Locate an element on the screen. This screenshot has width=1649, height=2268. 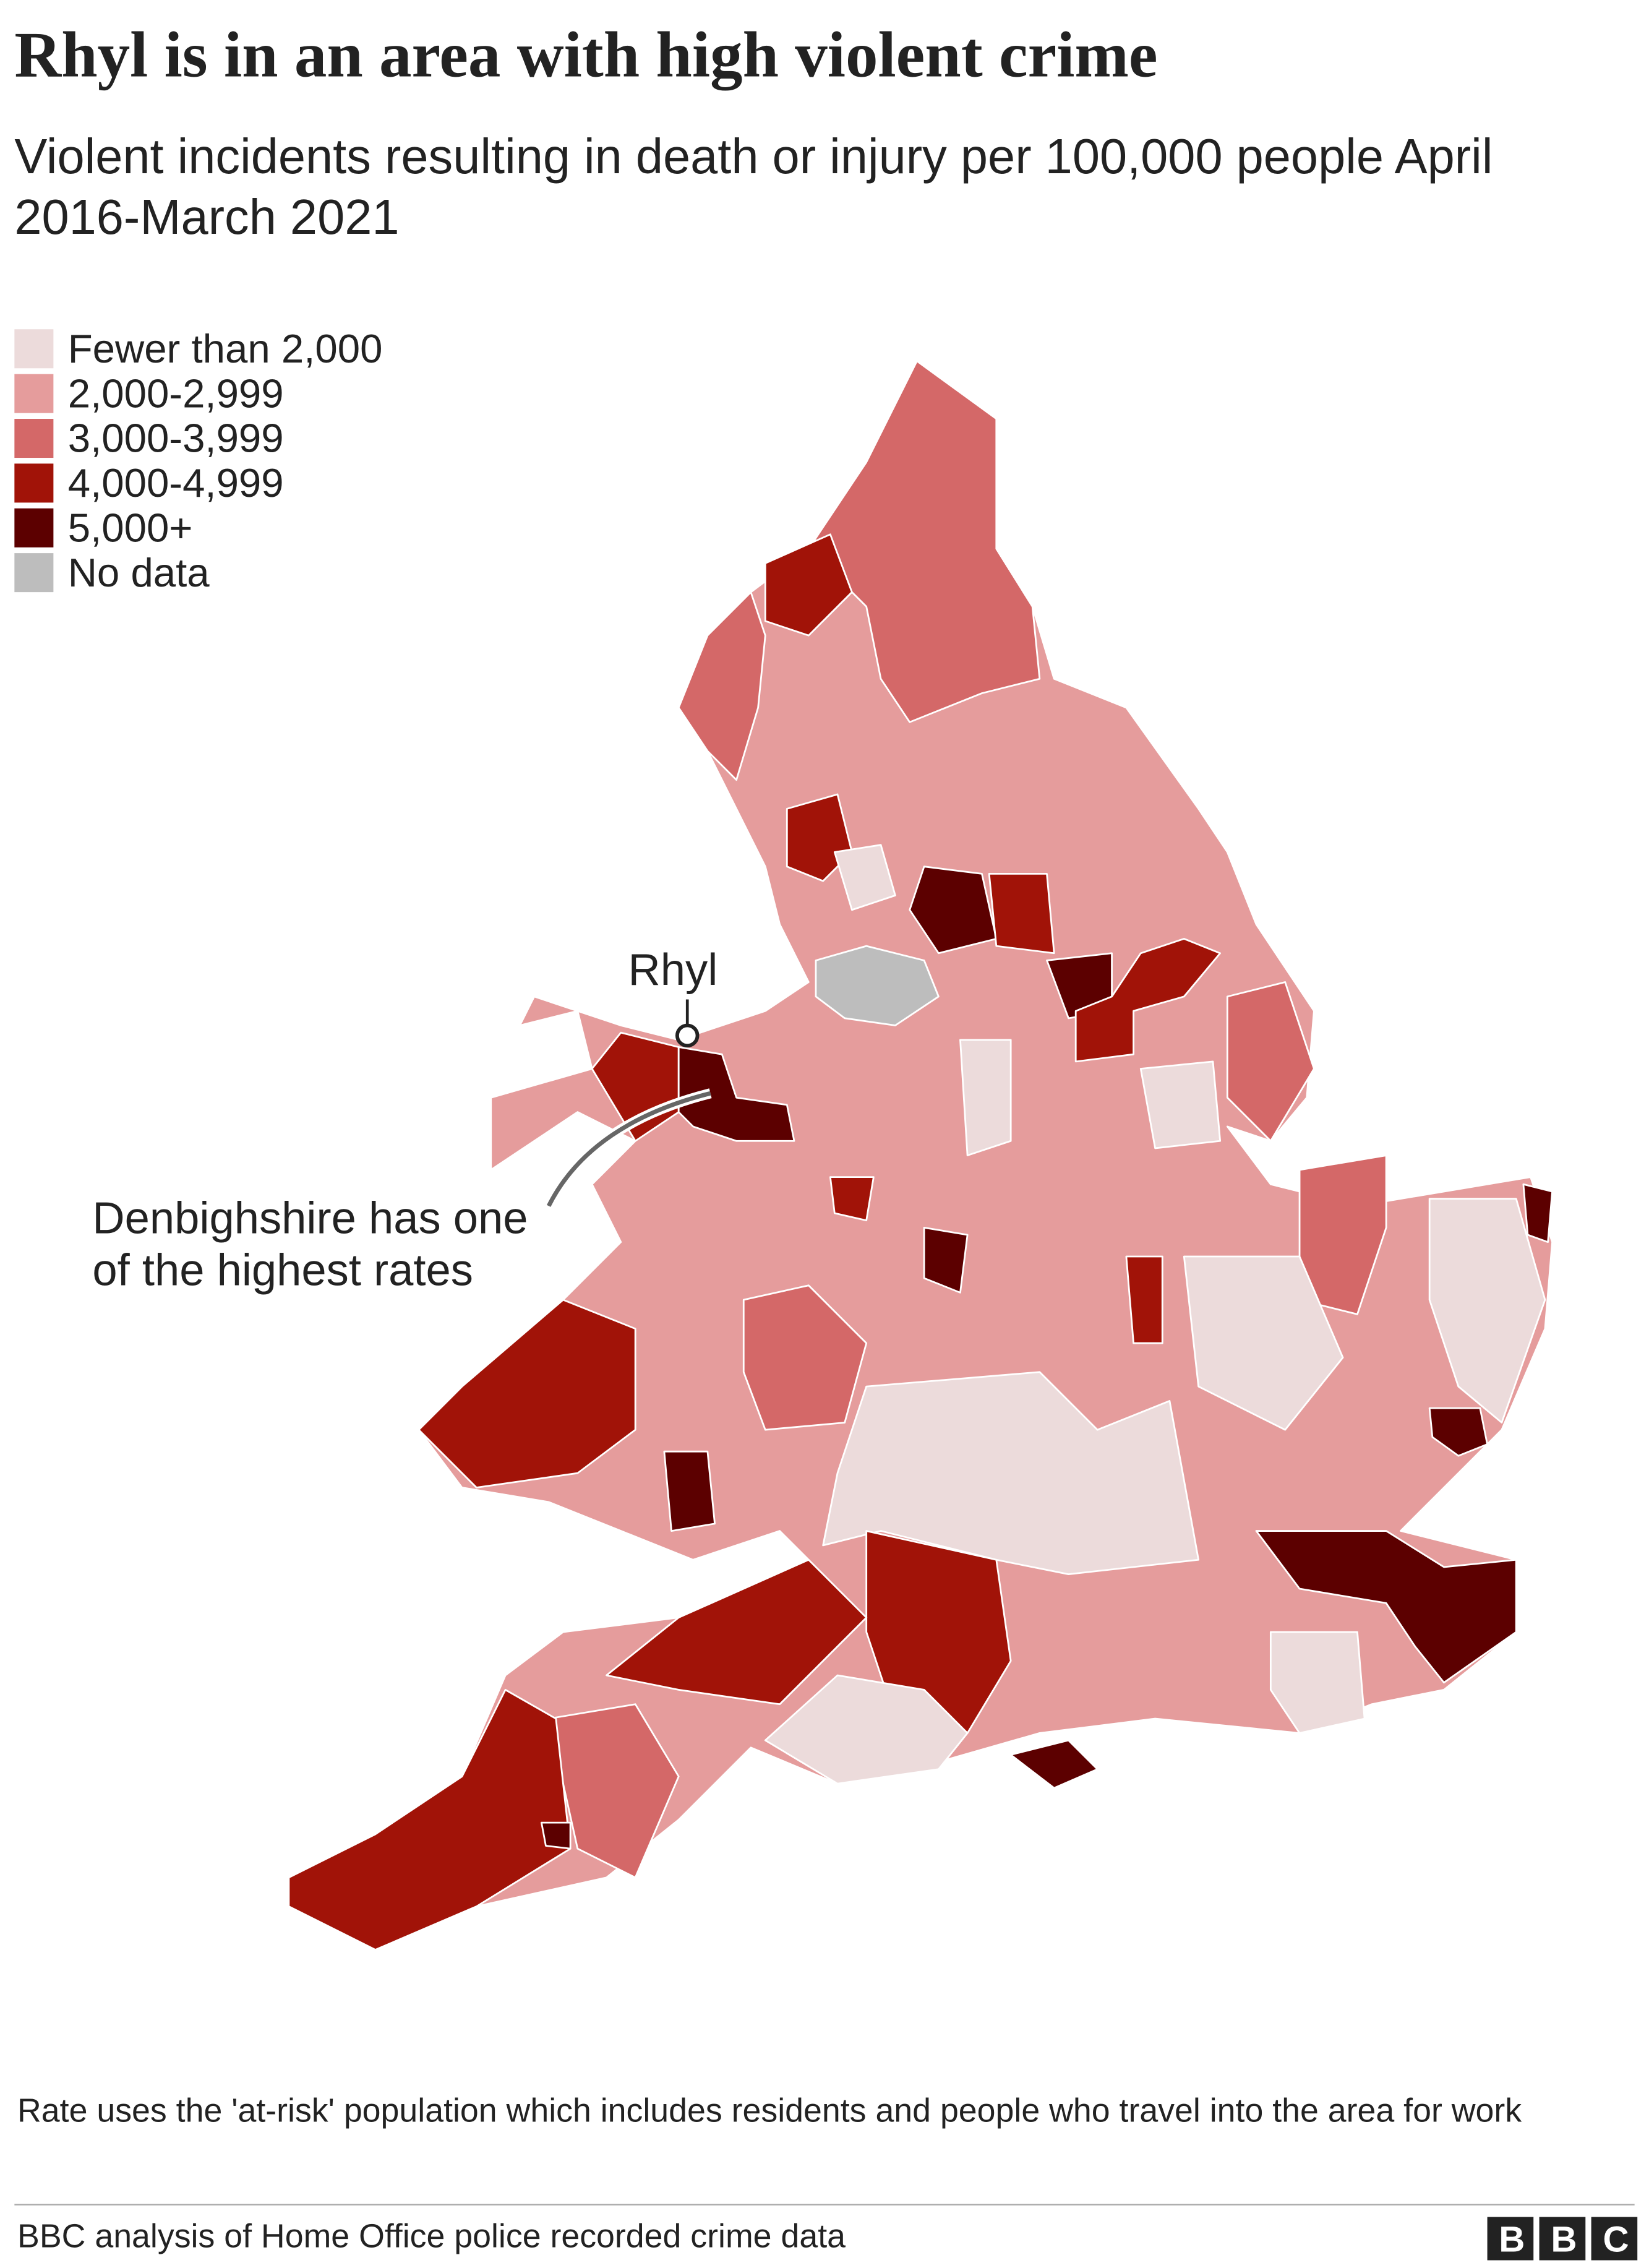
legend-item: Fewer than 2,000 is located at coordinates (198, 348).